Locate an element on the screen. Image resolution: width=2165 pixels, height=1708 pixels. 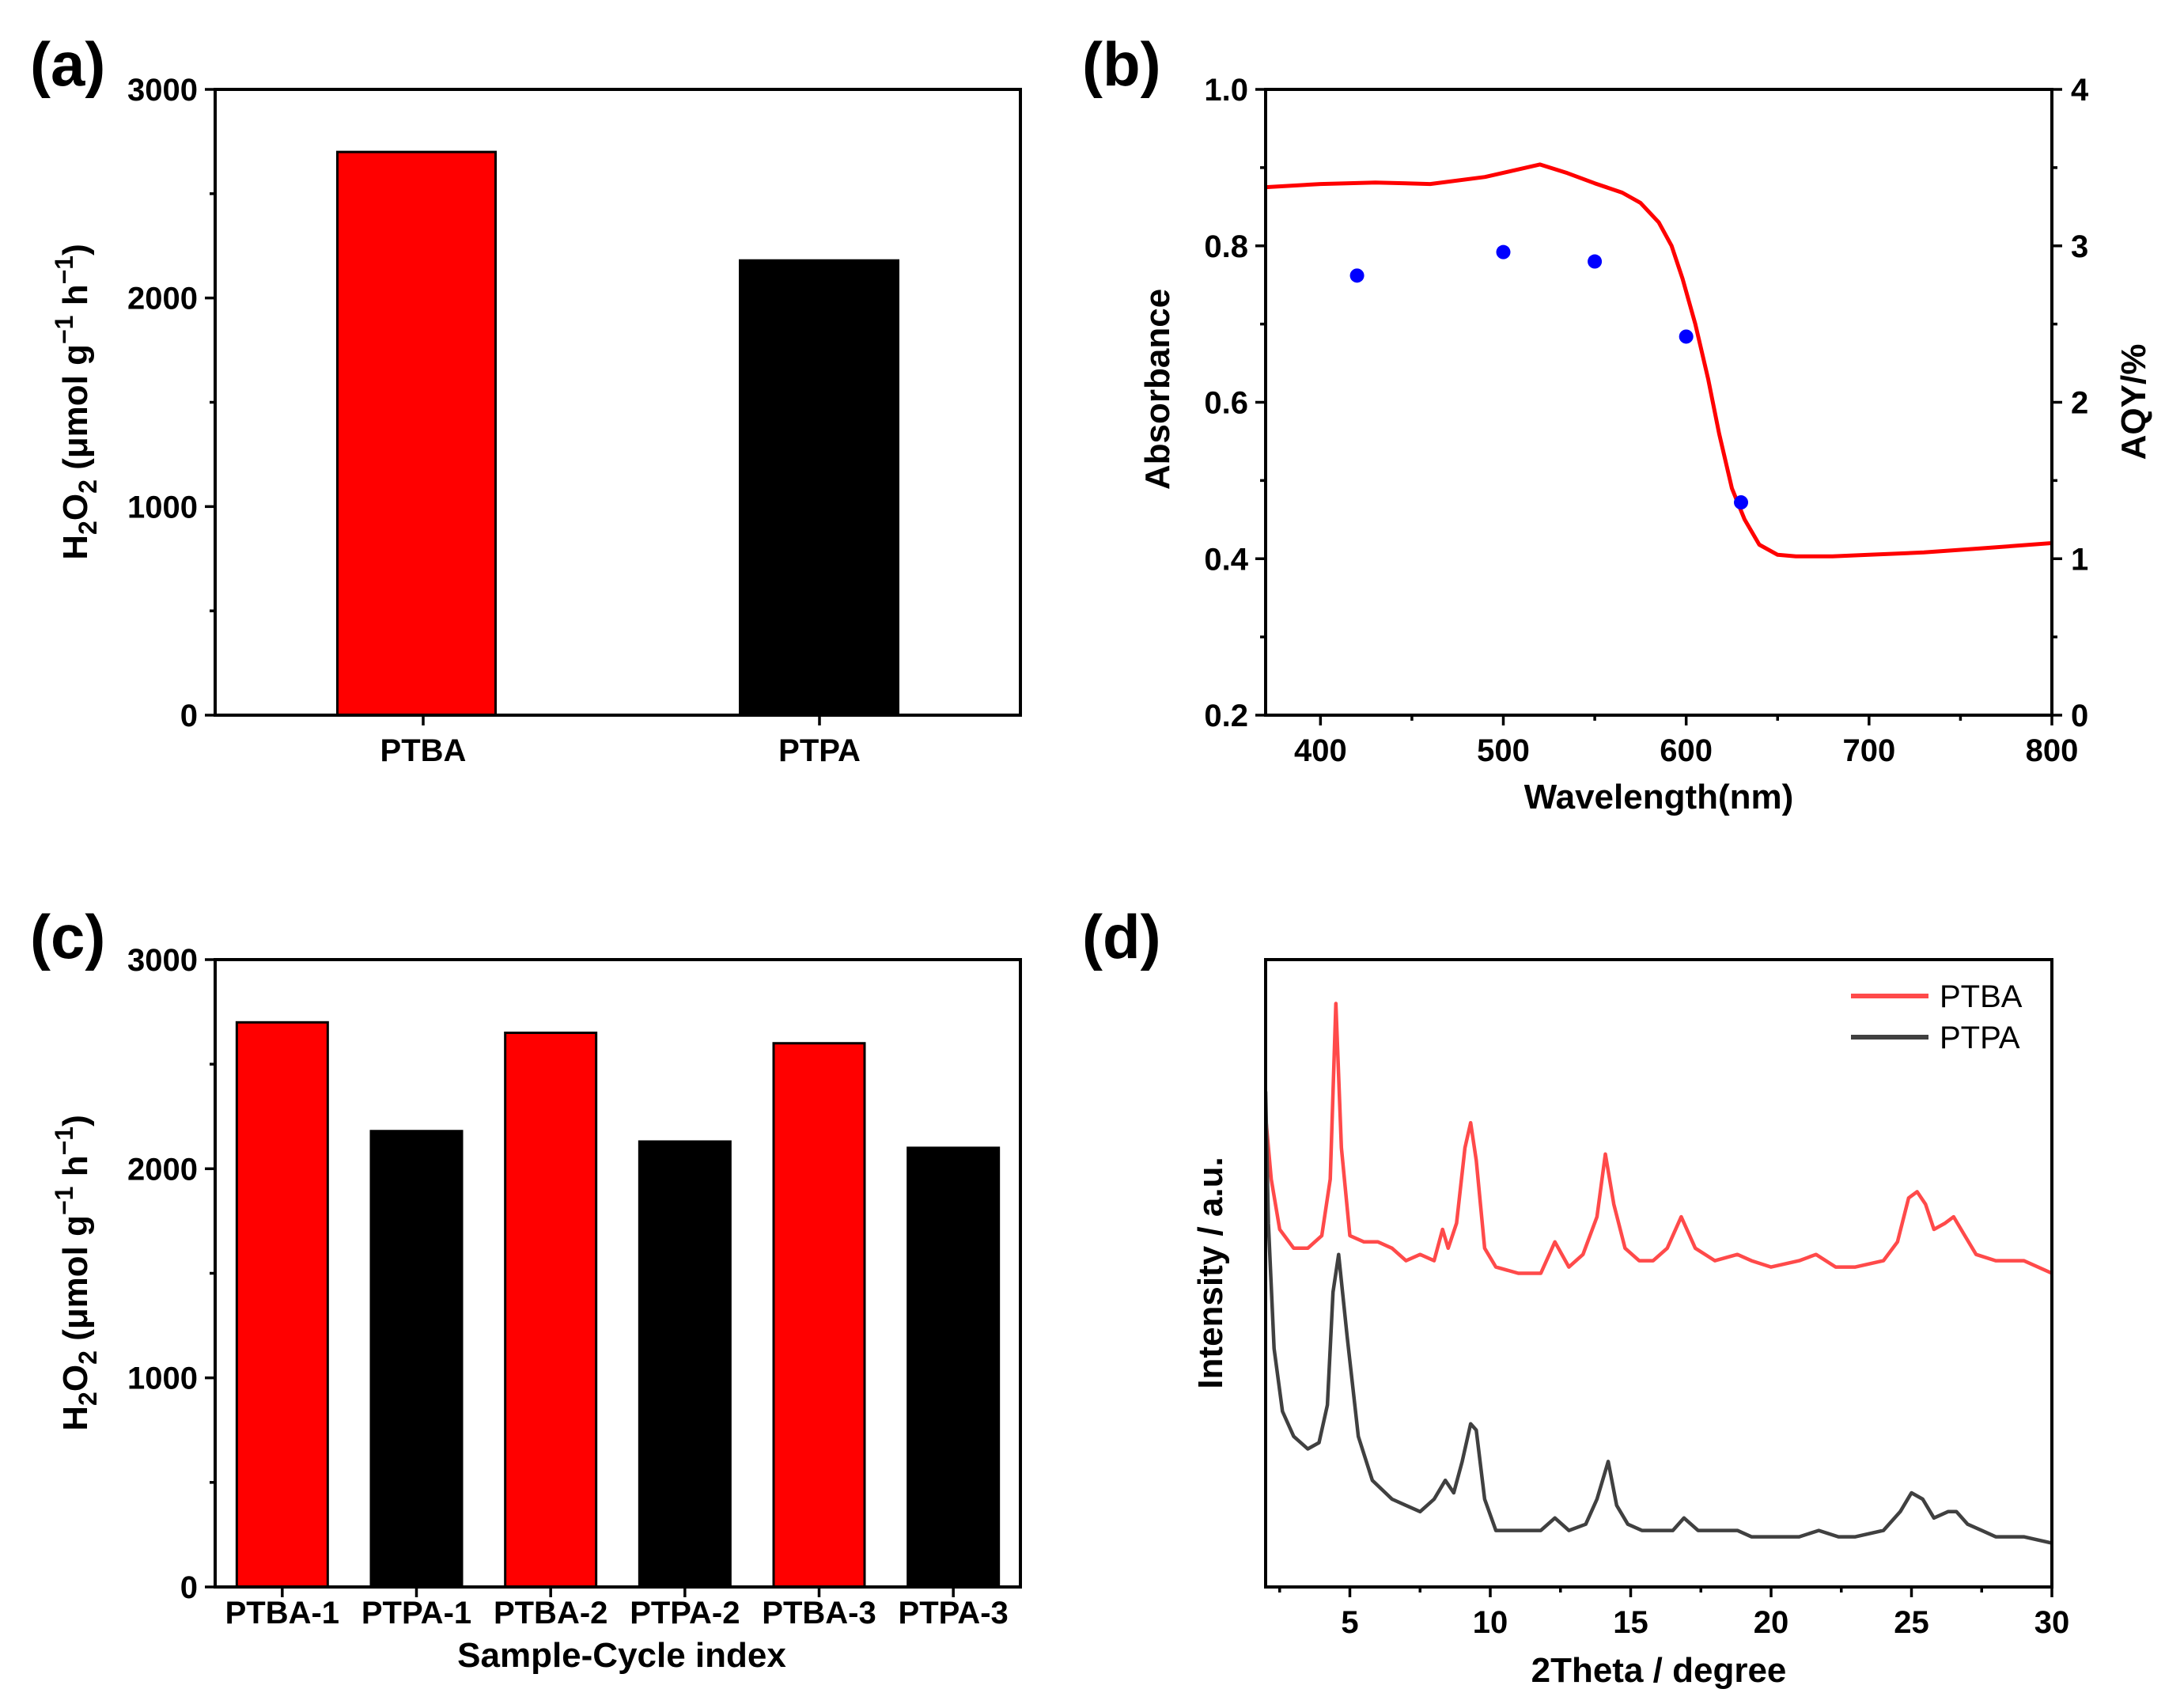
panel-c-y-ticks: 0 1000 2000 3000 is located at coordinates (541, 1274).